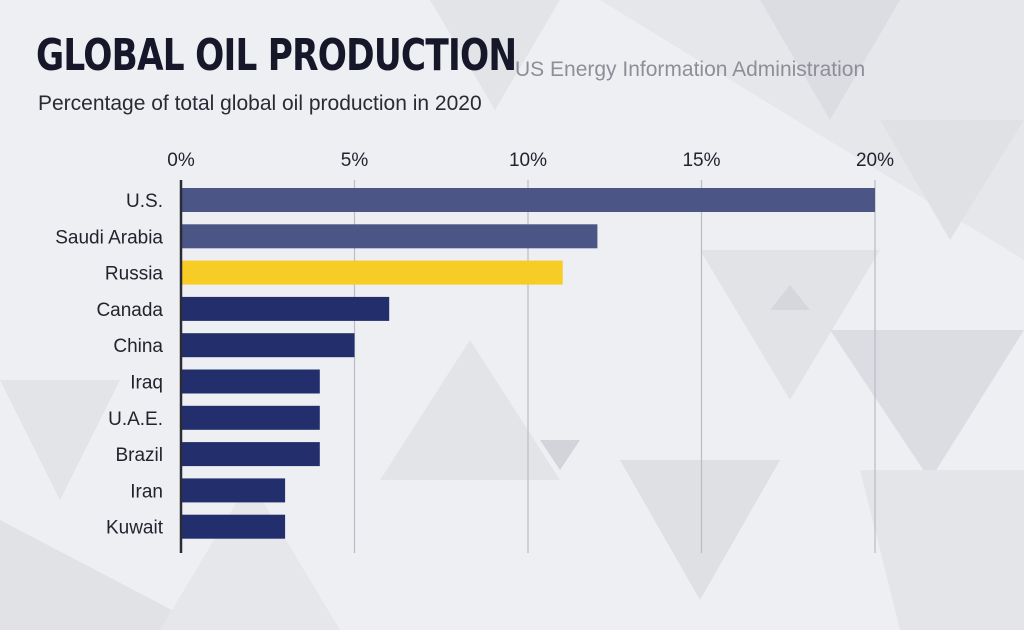  Describe the element at coordinates (135, 528) in the screenshot. I see `category-label: Kuwait` at that location.